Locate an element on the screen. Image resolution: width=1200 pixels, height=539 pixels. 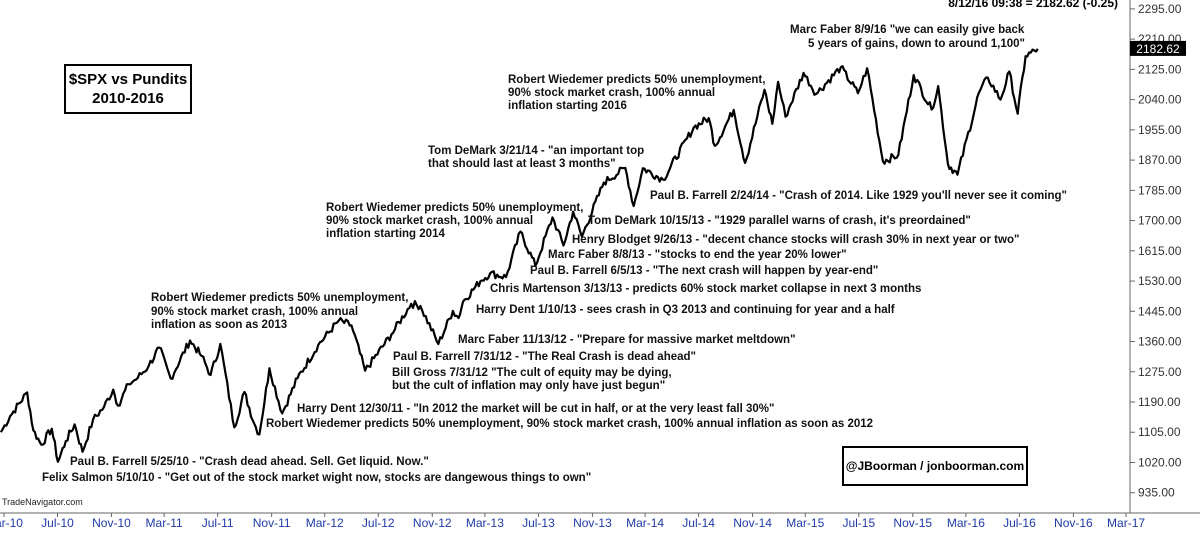
y-tick-label: 1445.00 is located at coordinates (1160, 311).